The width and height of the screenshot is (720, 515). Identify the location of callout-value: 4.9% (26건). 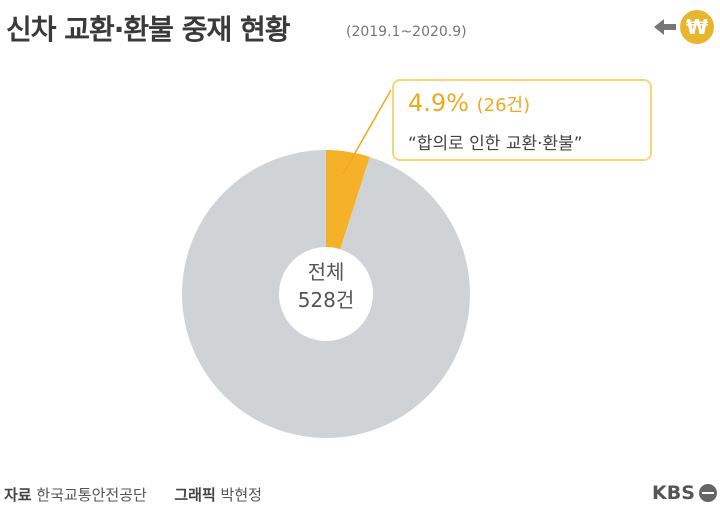
(469, 103).